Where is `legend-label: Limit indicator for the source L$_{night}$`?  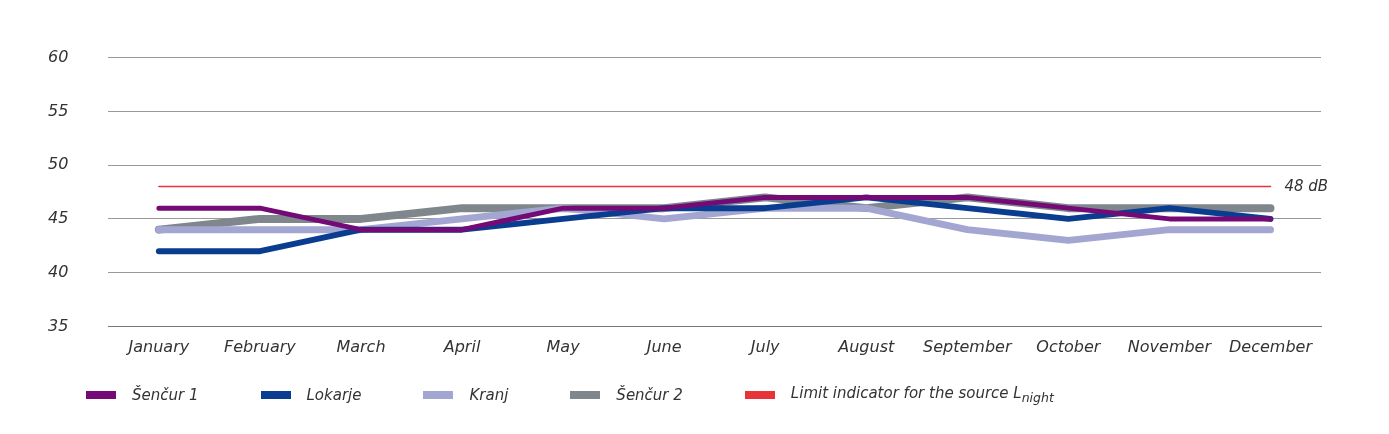
legend-label: Limit indicator for the source L$_{night}$ is located at coordinates (922, 394).